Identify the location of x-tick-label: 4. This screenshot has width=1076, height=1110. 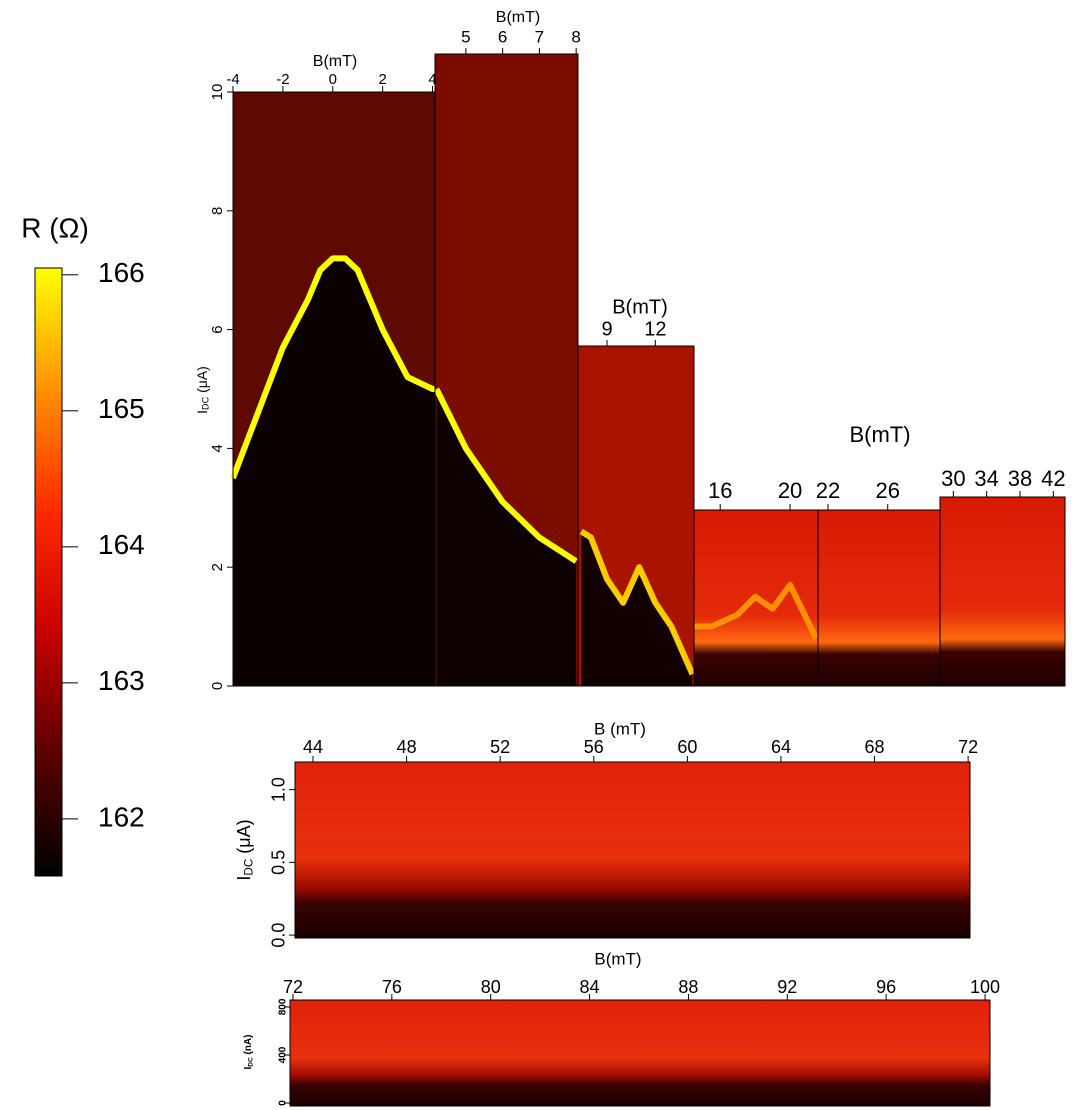
(432, 79).